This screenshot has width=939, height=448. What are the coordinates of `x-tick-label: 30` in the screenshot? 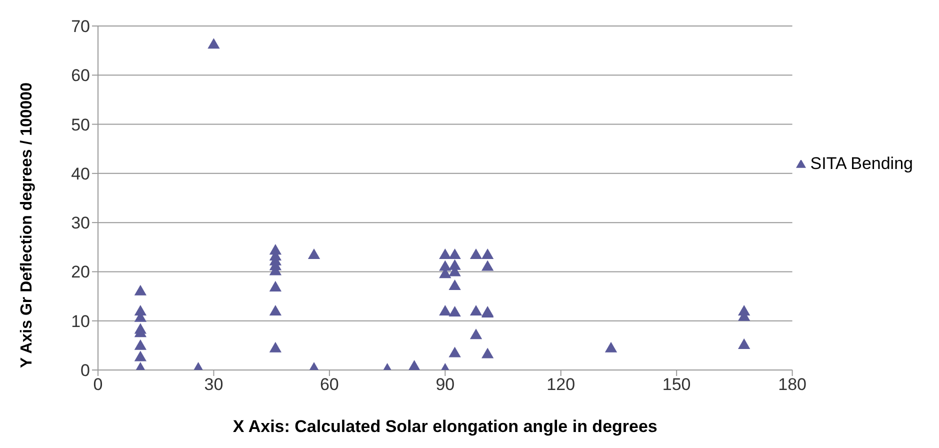 It's located at (214, 384).